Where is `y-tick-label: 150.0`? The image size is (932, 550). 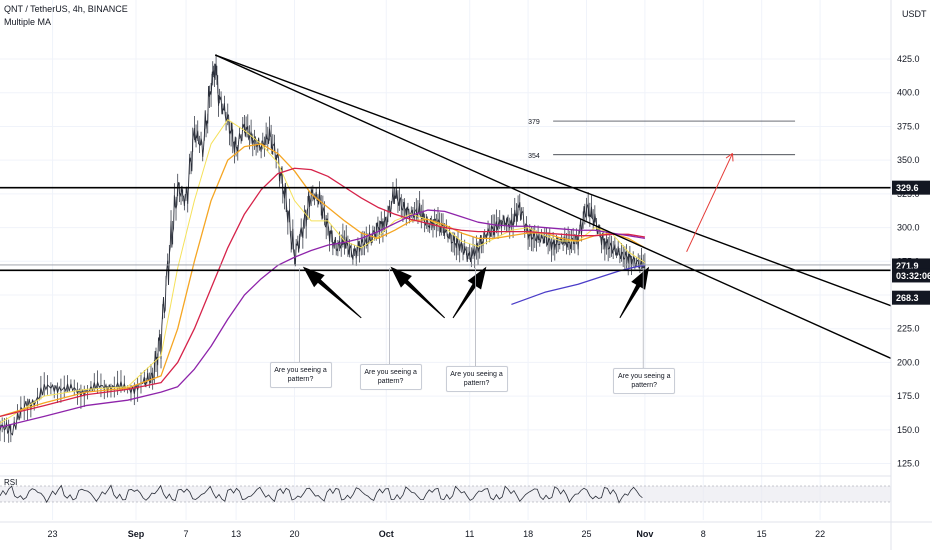
y-tick-label: 150.0 is located at coordinates (908, 430).